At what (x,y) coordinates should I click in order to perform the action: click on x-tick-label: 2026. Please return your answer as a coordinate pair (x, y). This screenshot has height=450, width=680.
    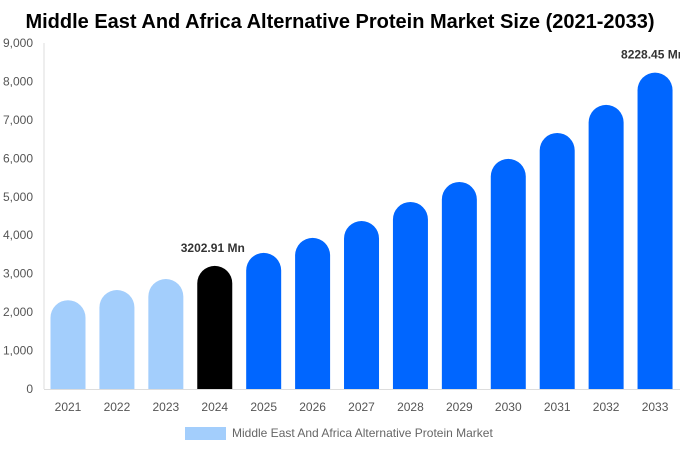
    Looking at the image, I should click on (312, 407).